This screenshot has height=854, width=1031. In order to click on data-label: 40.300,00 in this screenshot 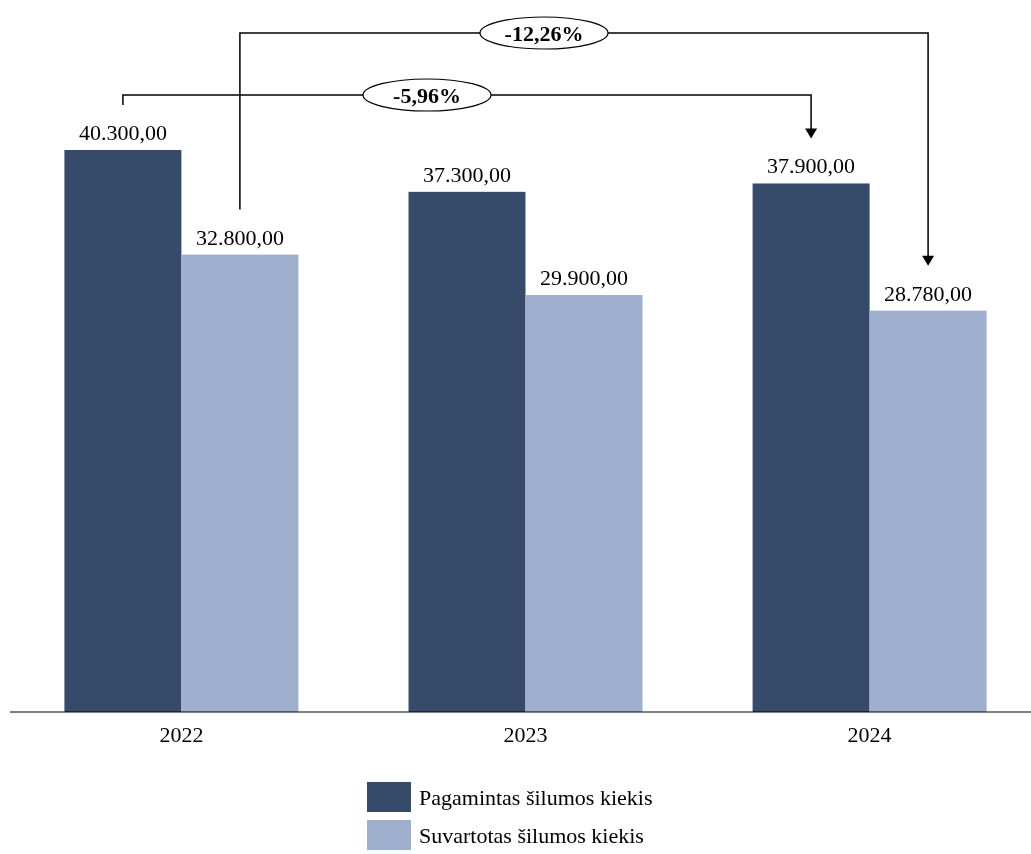, I will do `click(122, 132)`.